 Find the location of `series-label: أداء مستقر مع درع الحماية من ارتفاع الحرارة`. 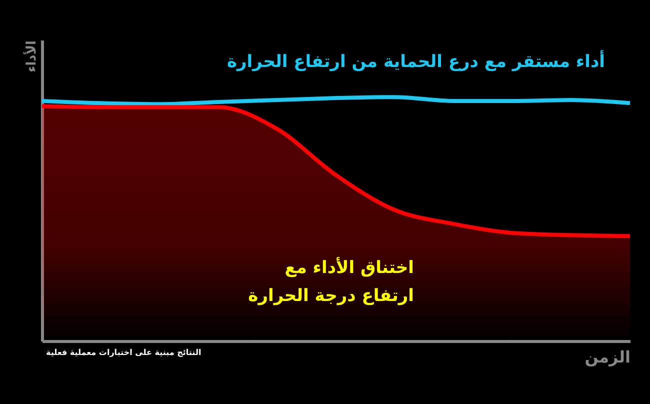

series-label: أداء مستقر مع درع الحماية من ارتفاع الحرارة is located at coordinates (415, 61).